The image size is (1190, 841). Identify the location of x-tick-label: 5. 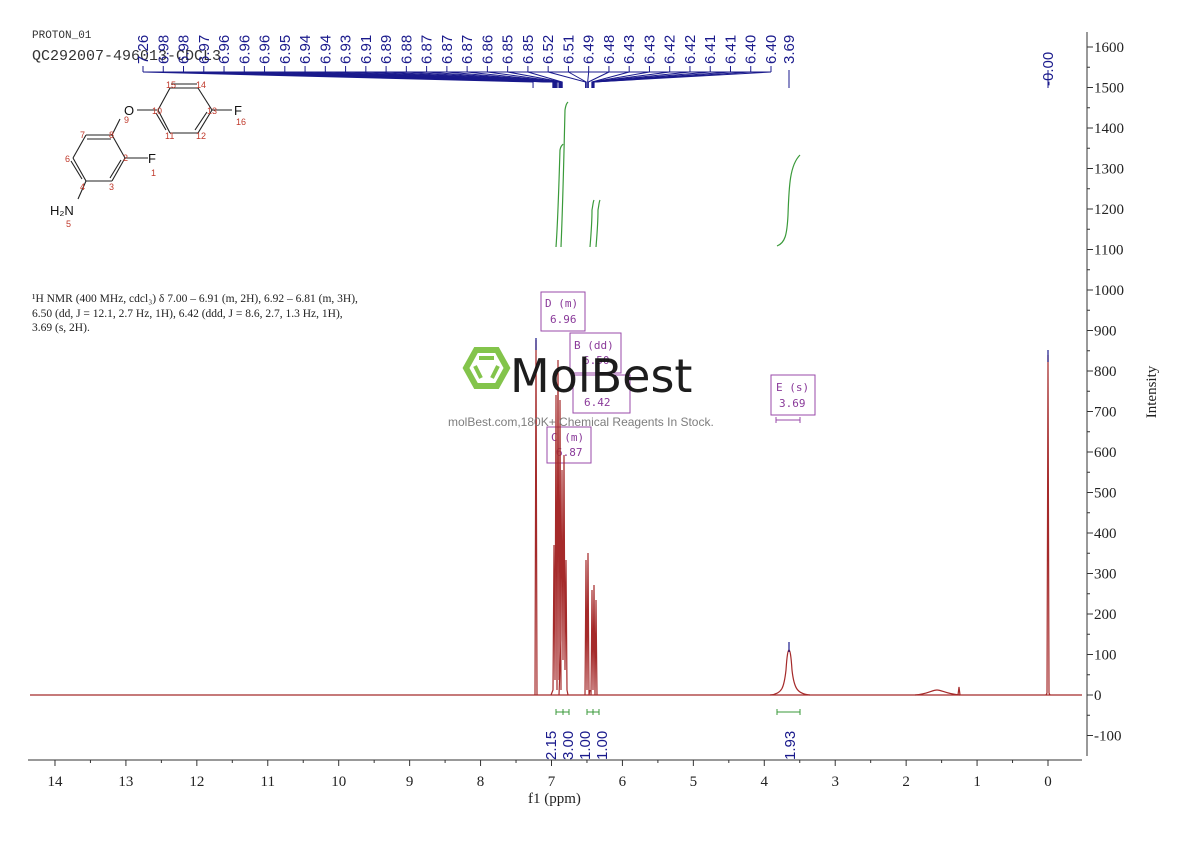
(694, 782).